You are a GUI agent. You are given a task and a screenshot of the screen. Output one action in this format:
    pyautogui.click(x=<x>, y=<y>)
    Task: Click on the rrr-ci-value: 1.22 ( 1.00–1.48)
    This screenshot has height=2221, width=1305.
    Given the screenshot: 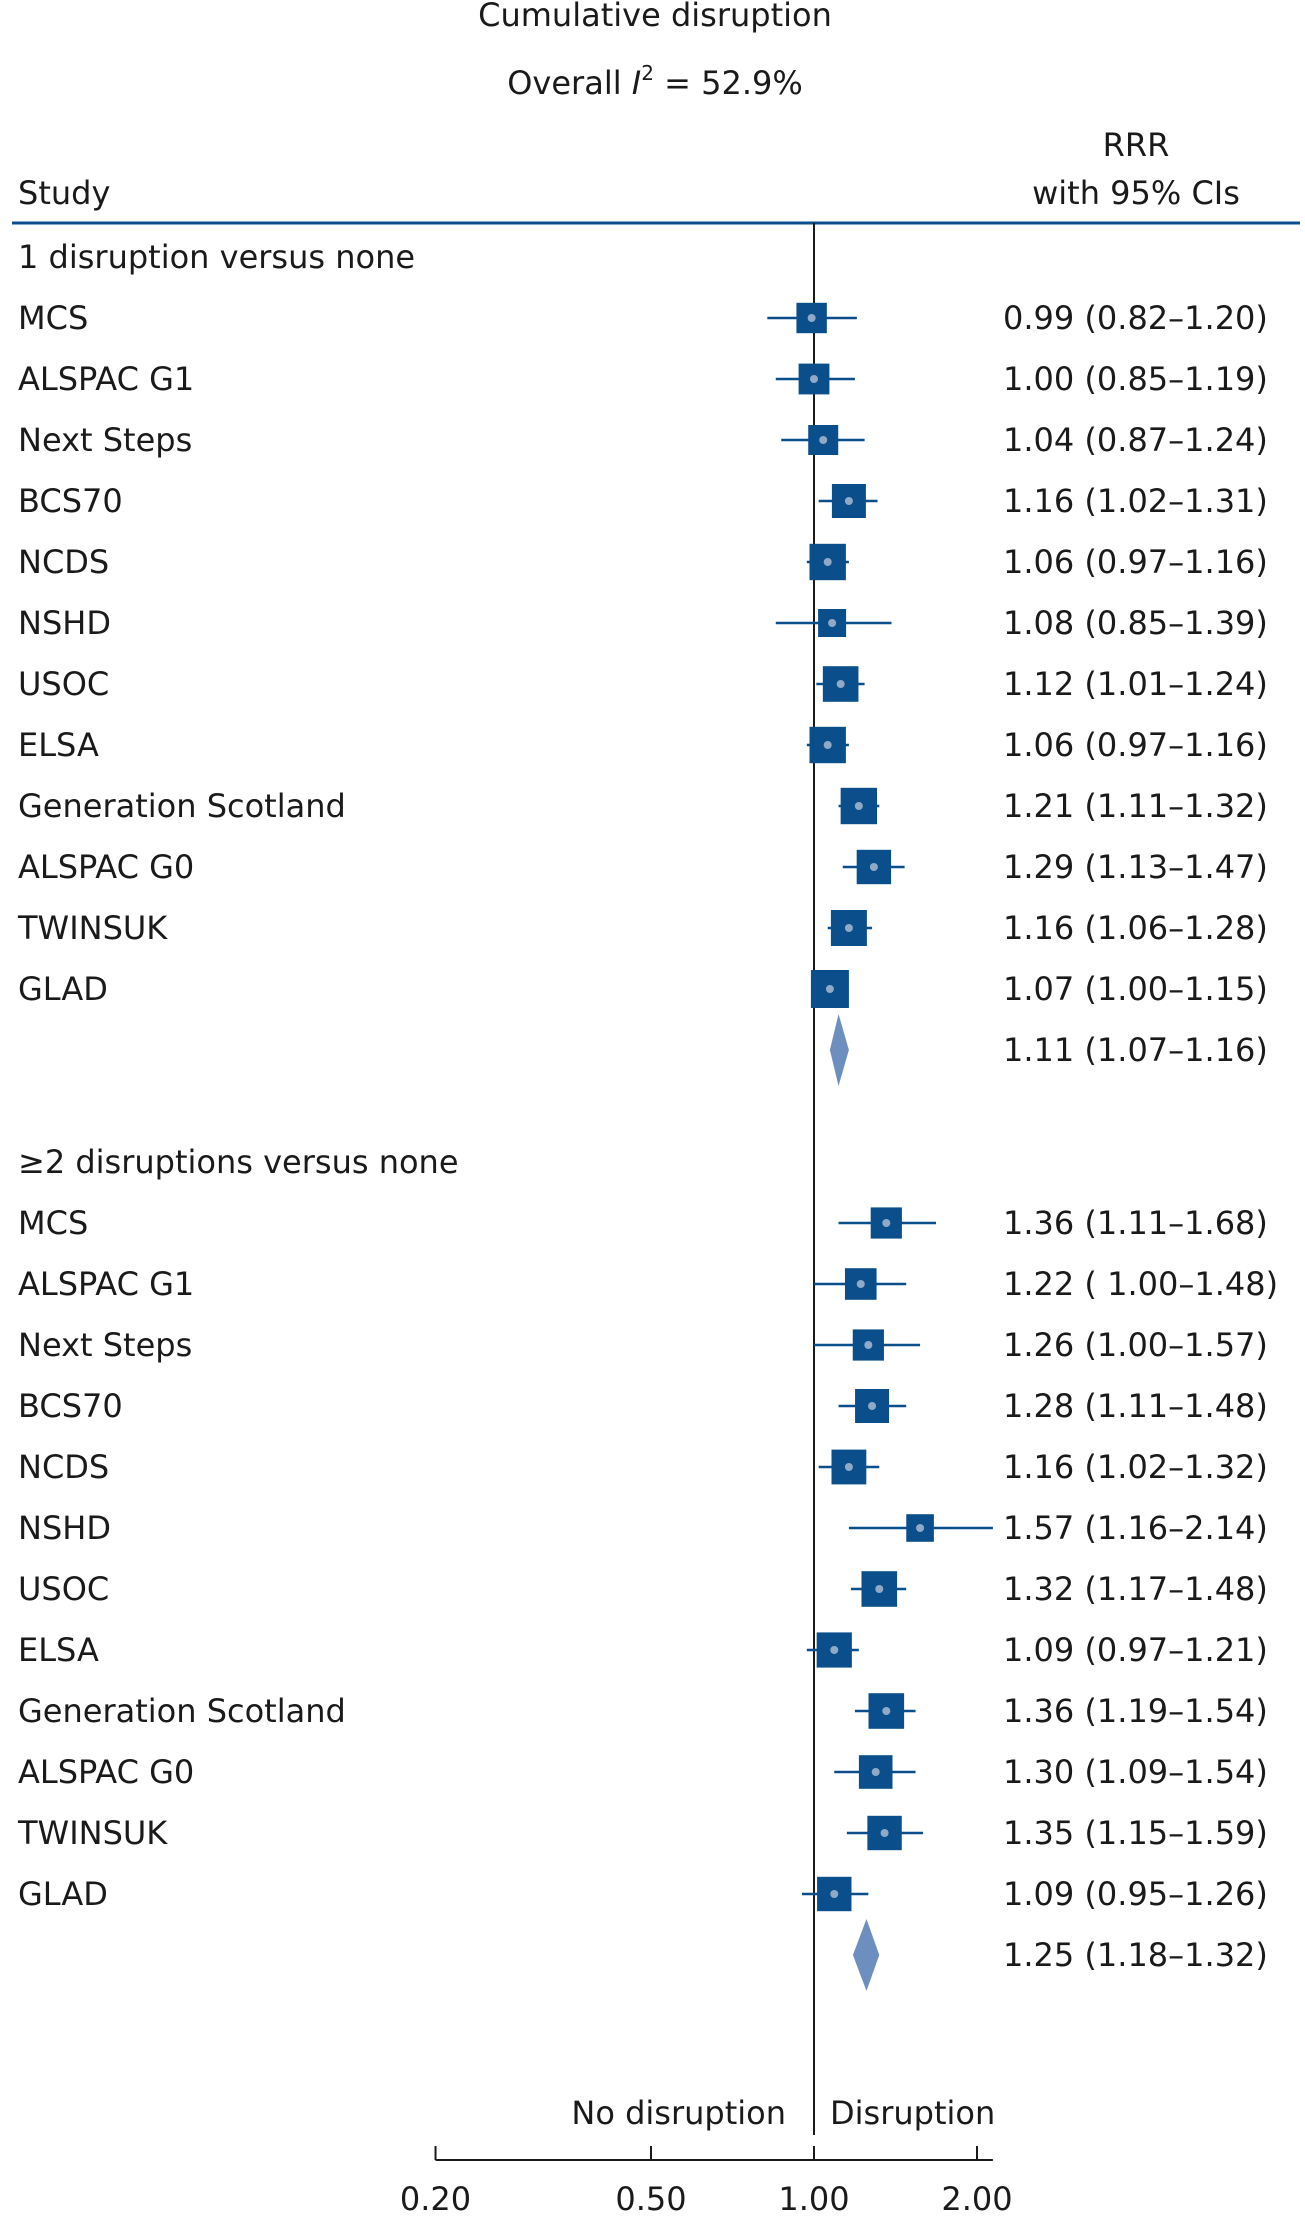 What is the action you would take?
    pyautogui.click(x=1140, y=1284)
    